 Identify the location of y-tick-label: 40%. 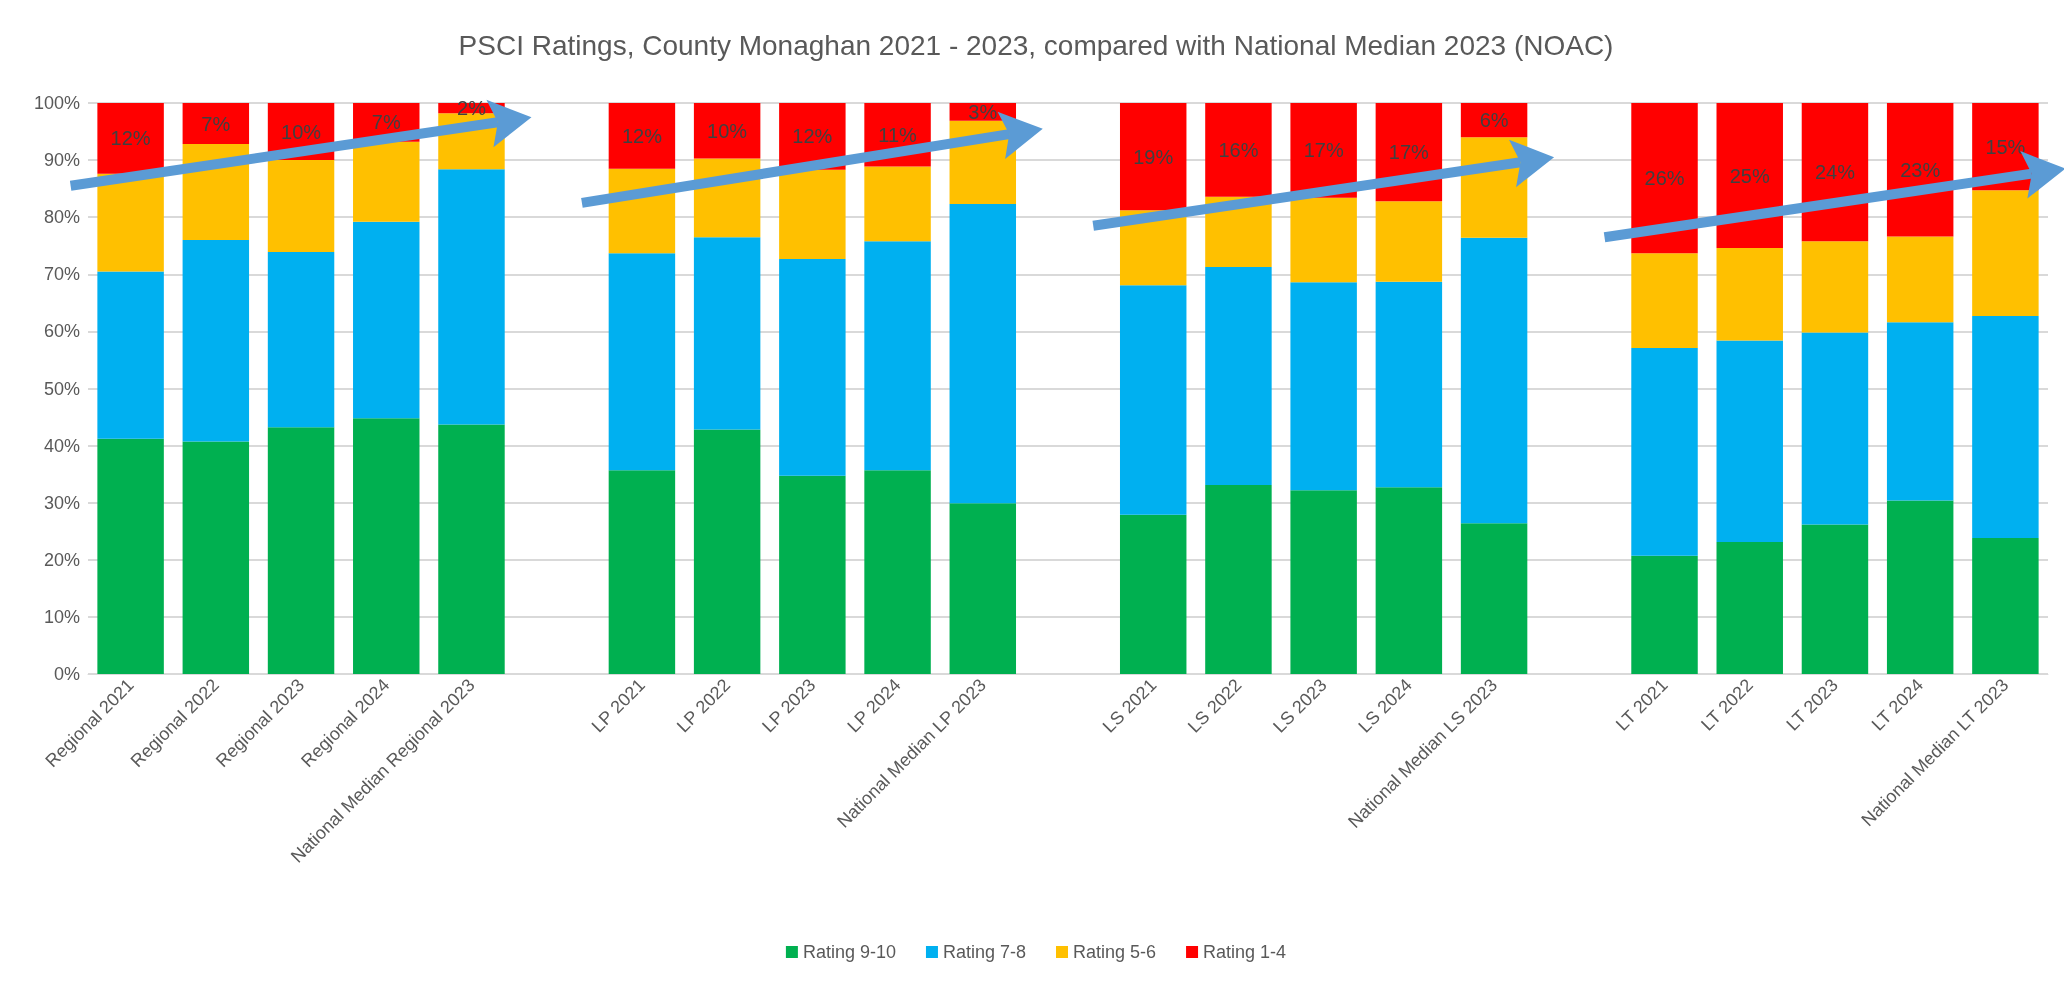
(61, 445).